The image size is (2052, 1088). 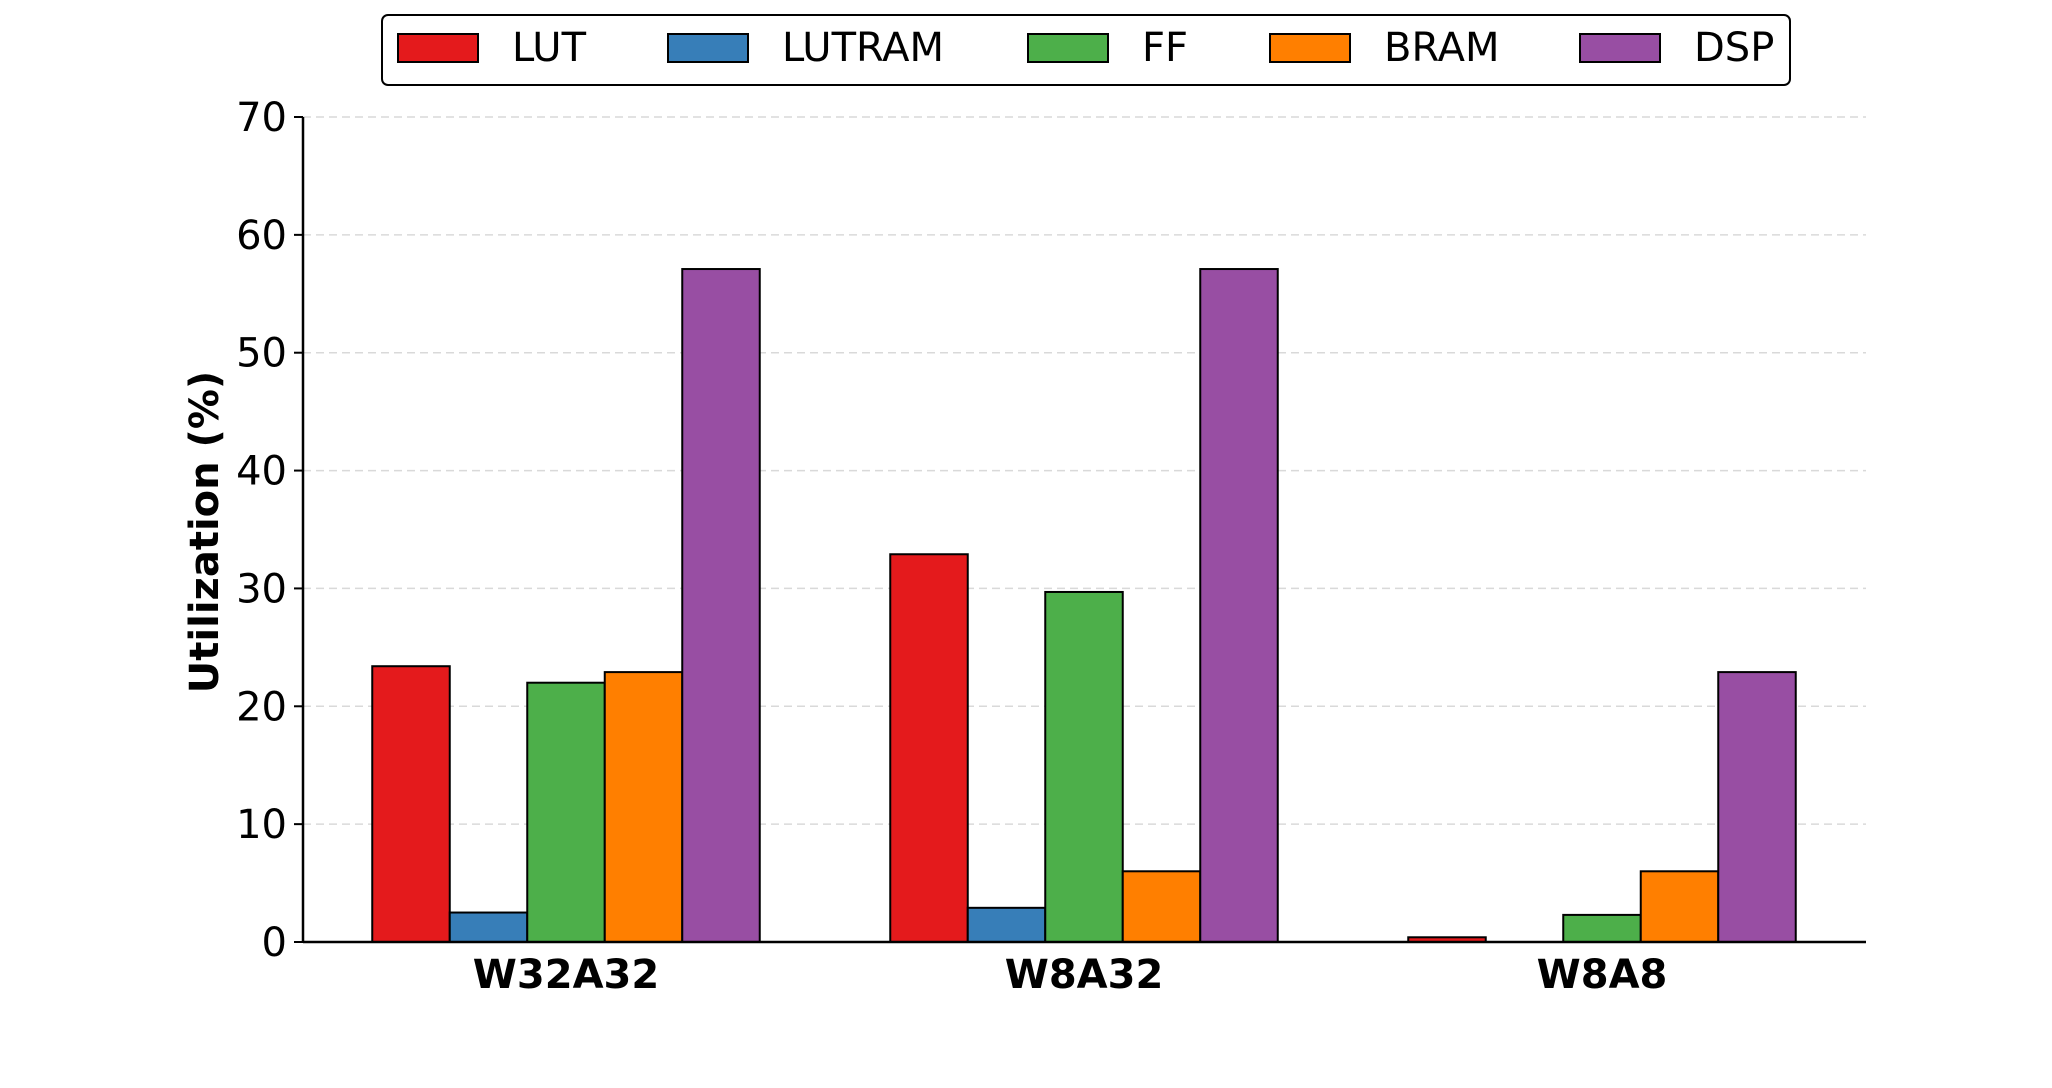 I want to click on bar-ff-w8a8, so click(x=1602, y=928).